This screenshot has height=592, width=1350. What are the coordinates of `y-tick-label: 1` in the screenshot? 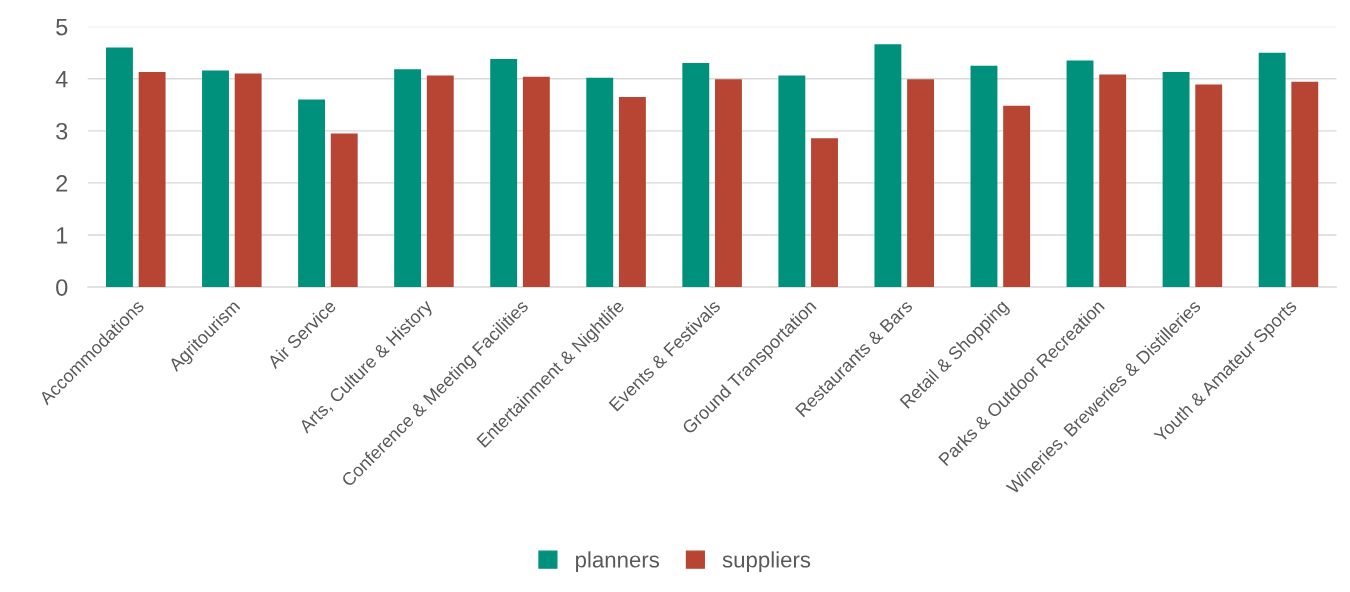 It's located at (62, 235).